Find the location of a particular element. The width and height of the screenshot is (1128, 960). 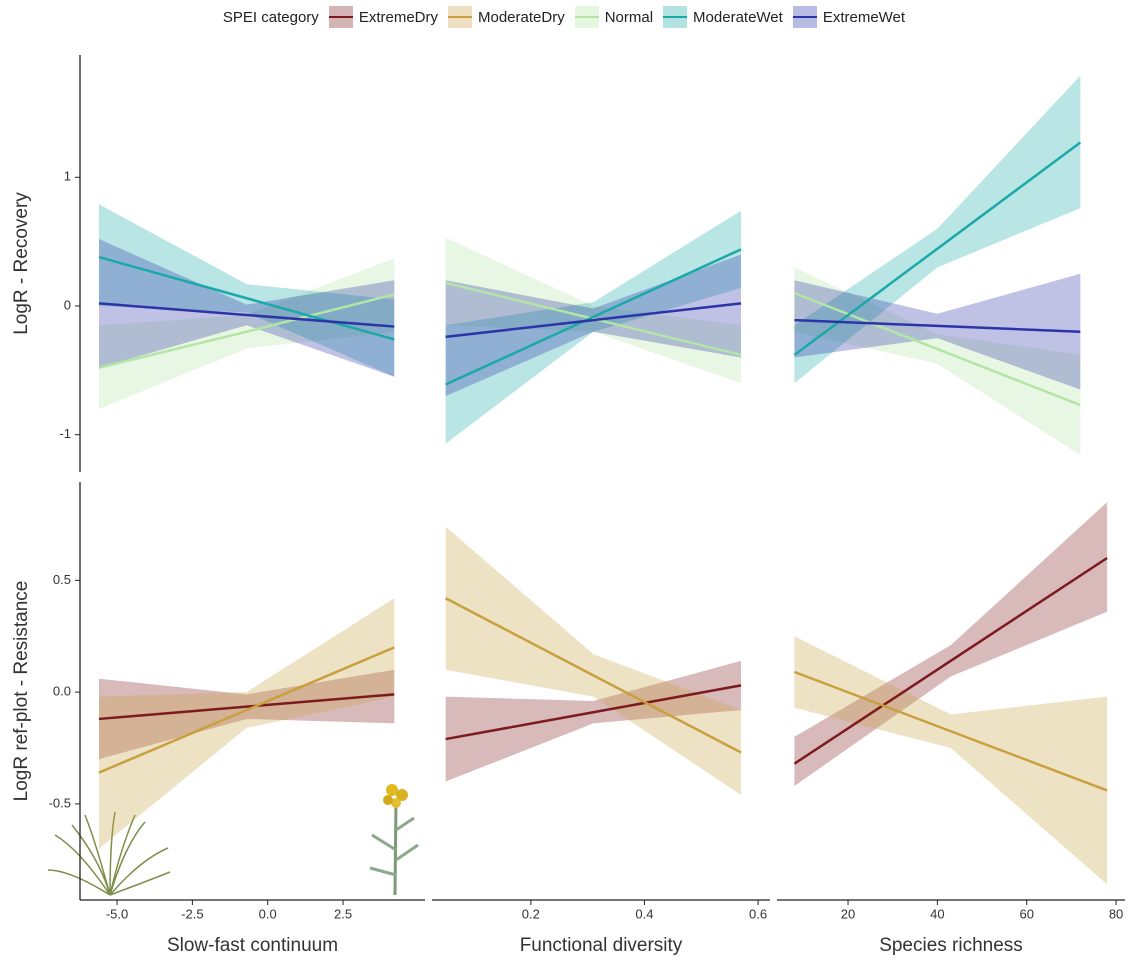

y-axis-label: LogR - Recovery is located at coordinates (21, 263).